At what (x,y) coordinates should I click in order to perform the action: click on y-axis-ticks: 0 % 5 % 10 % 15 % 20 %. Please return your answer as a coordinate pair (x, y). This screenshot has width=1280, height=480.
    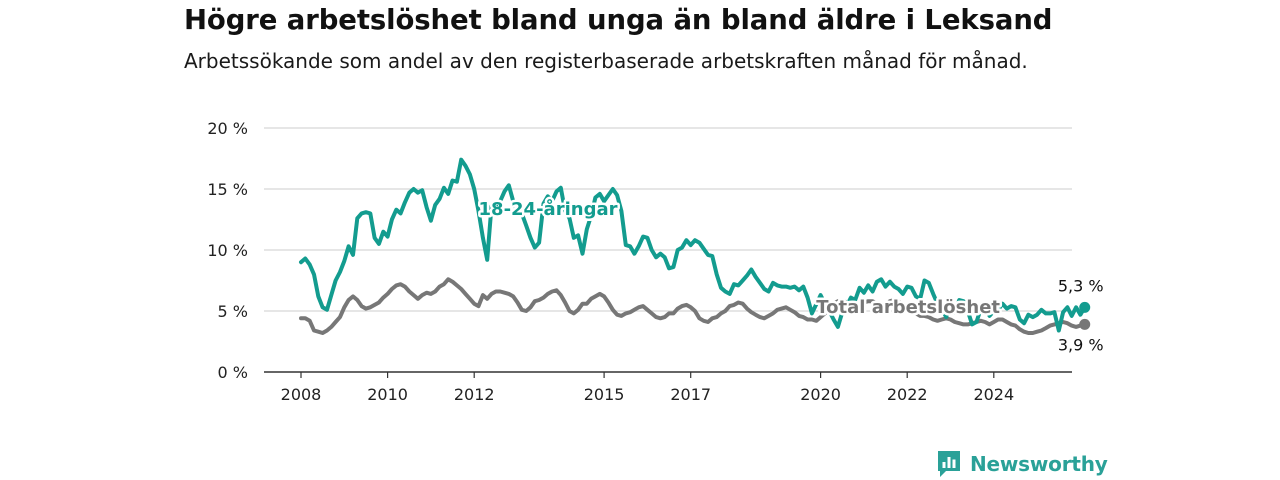
    Looking at the image, I should click on (227, 250).